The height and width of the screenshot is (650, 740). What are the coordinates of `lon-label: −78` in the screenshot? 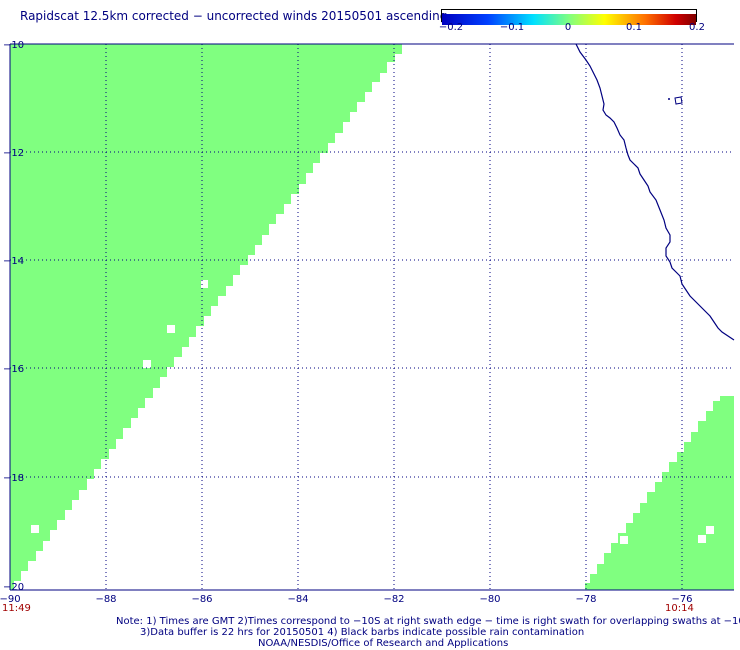 It's located at (585, 599).